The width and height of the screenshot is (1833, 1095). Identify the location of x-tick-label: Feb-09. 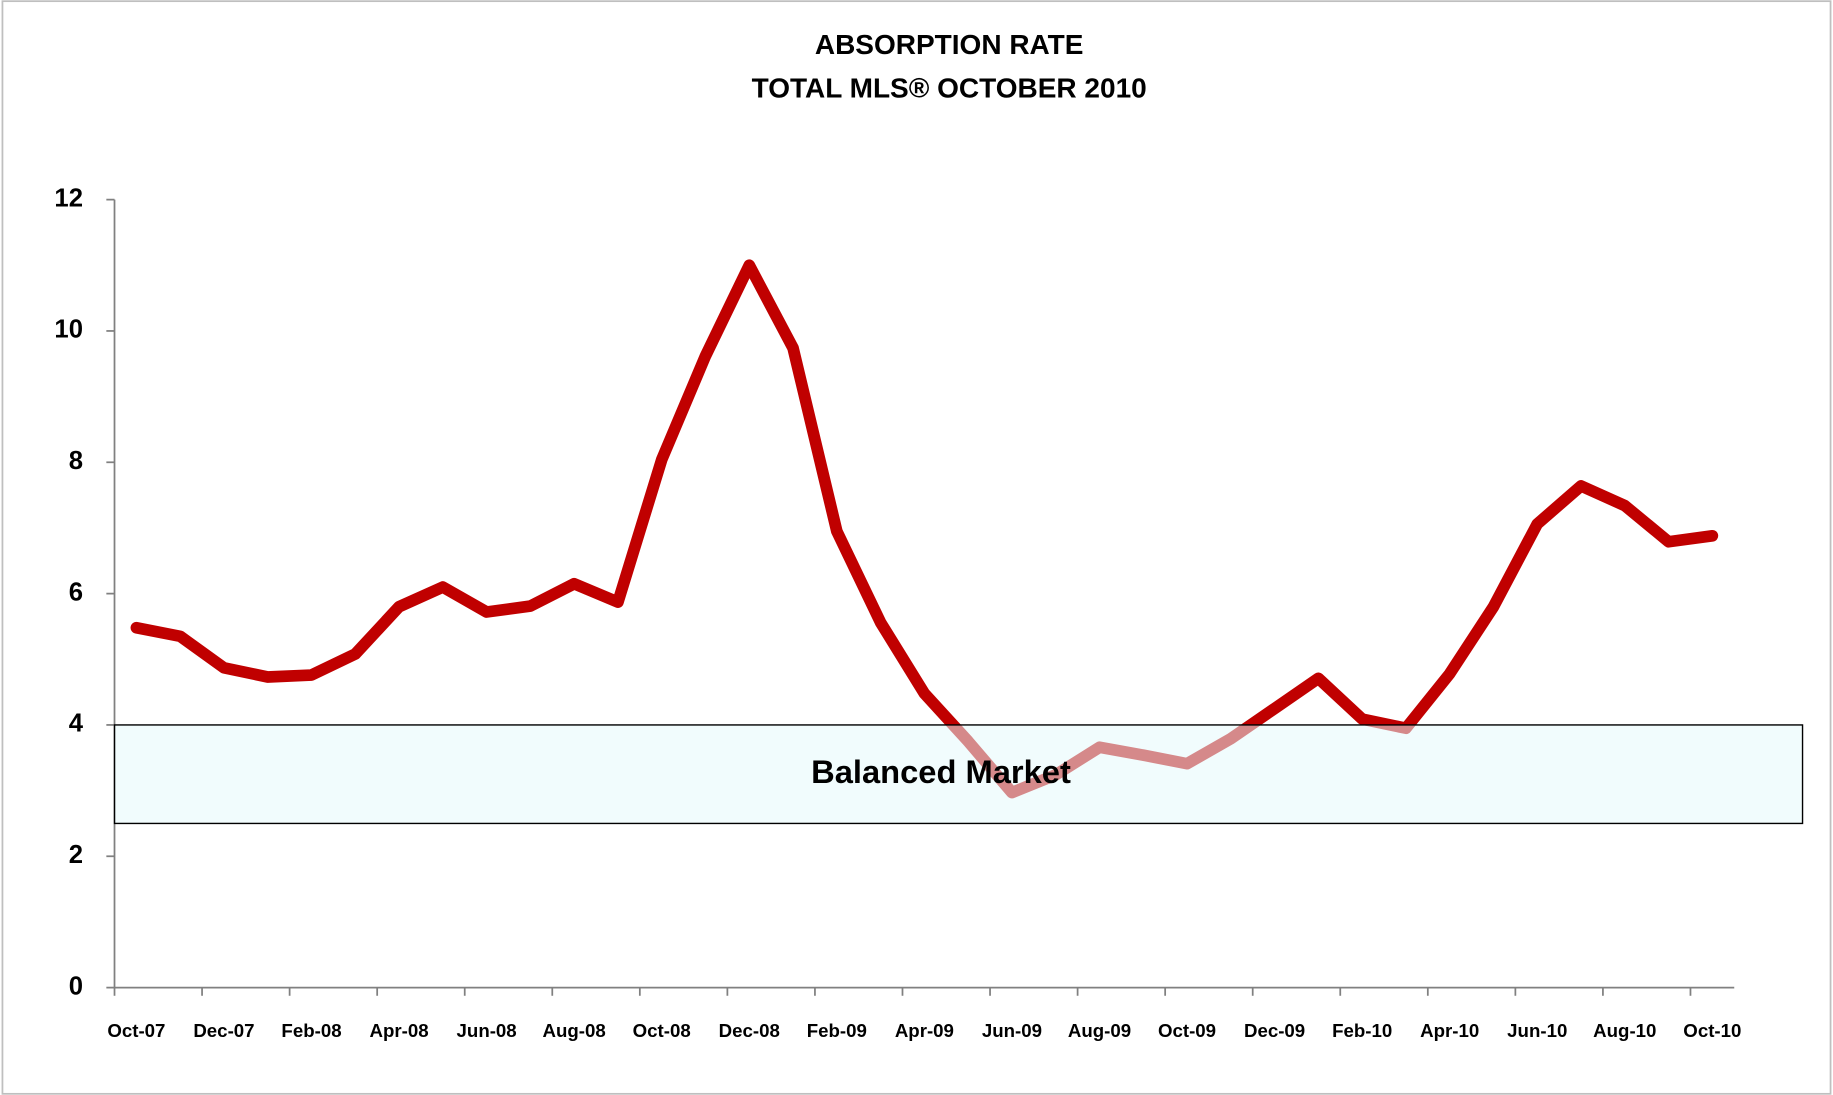
(837, 1030).